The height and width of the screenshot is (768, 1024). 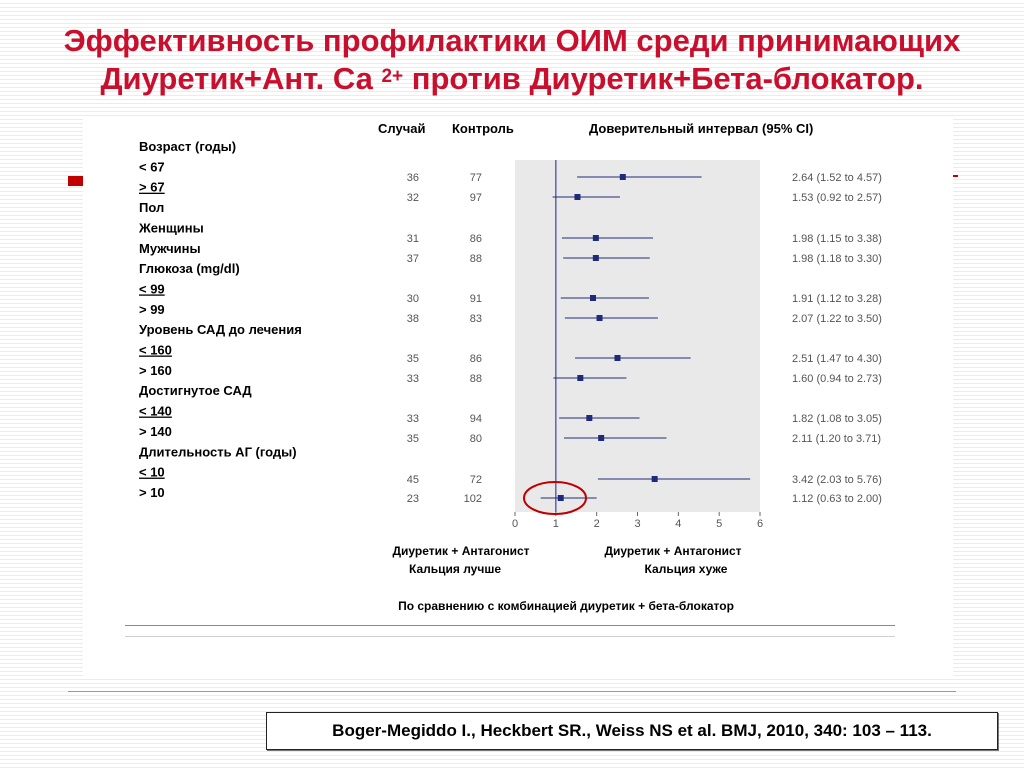 What do you see at coordinates (413, 499) in the screenshot?
I see `cases-count: 23` at bounding box center [413, 499].